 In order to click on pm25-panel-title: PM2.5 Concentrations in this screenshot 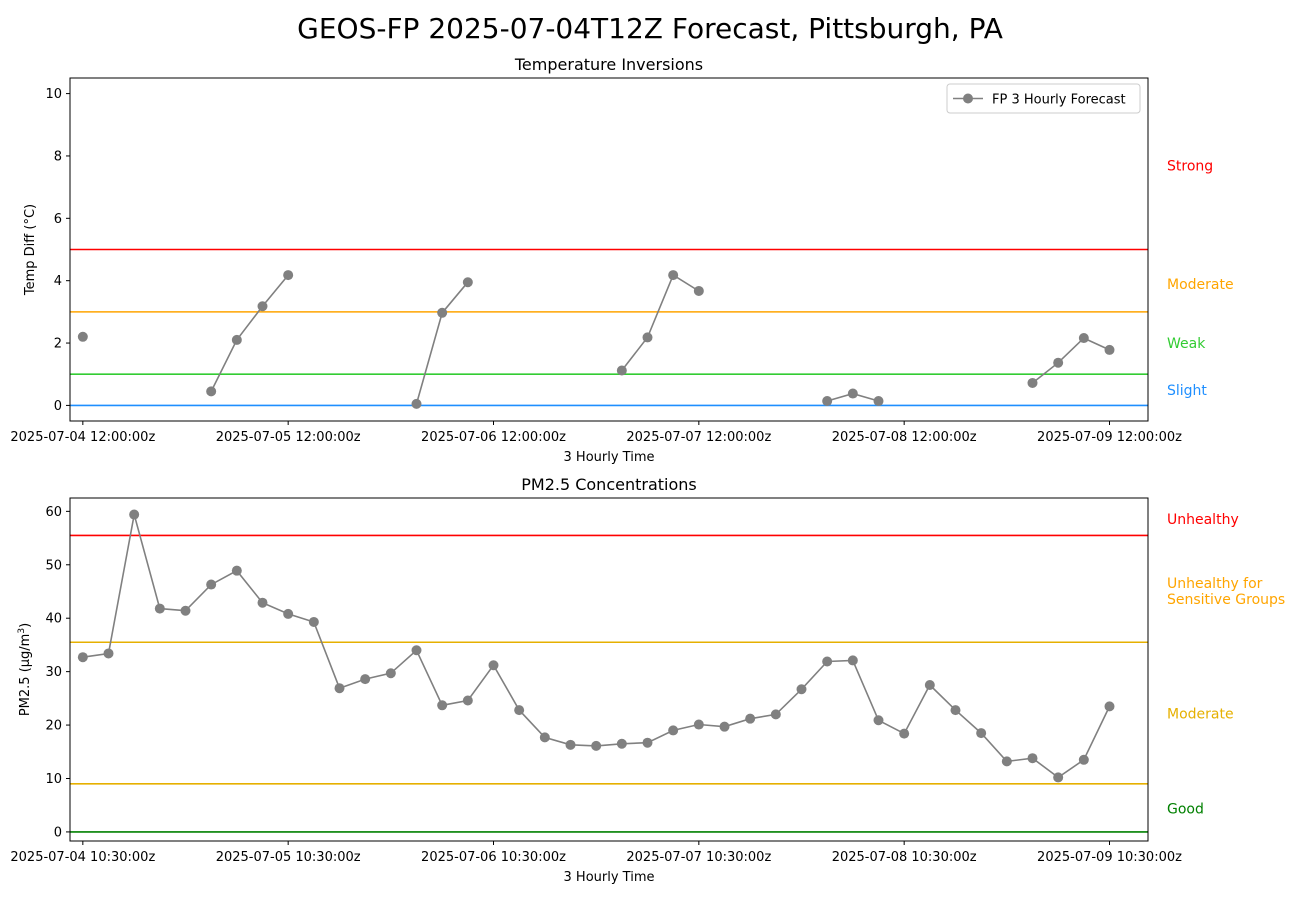, I will do `click(609, 484)`.